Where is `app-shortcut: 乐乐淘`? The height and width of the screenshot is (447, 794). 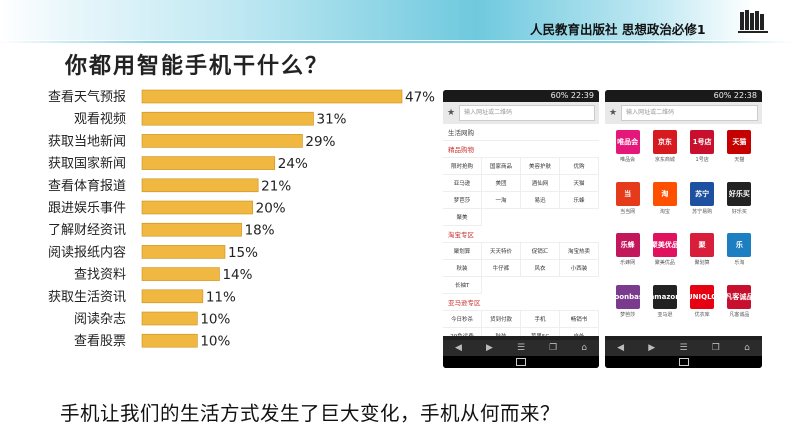
app-shortcut: 乐乐淘 is located at coordinates (739, 256).